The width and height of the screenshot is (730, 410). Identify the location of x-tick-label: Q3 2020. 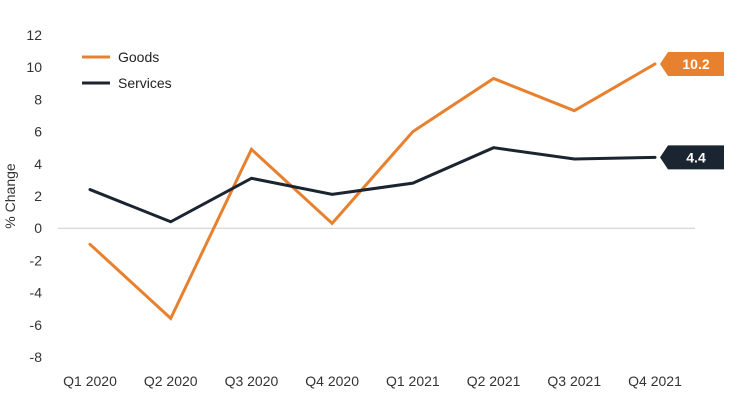
(252, 381).